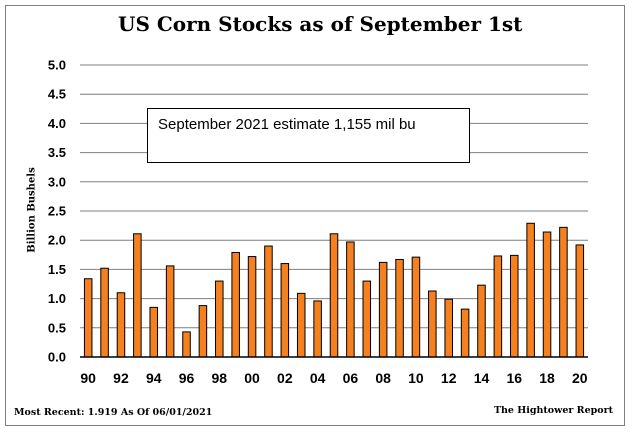 Image resolution: width=633 pixels, height=434 pixels. Describe the element at coordinates (57, 94) in the screenshot. I see `y-tick-label: 4.5` at that location.